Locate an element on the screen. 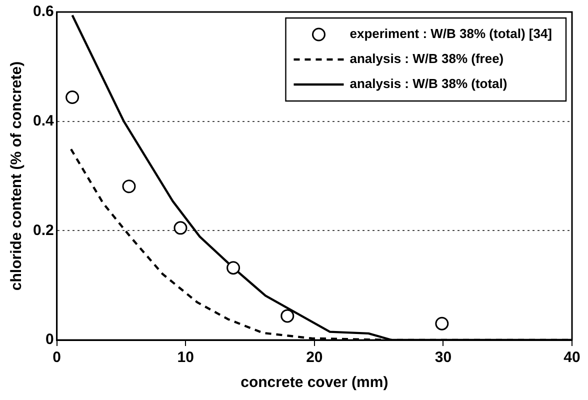 The image size is (588, 400). legend-label: experiment : W/B 38% (total) [34] is located at coordinates (451, 34).